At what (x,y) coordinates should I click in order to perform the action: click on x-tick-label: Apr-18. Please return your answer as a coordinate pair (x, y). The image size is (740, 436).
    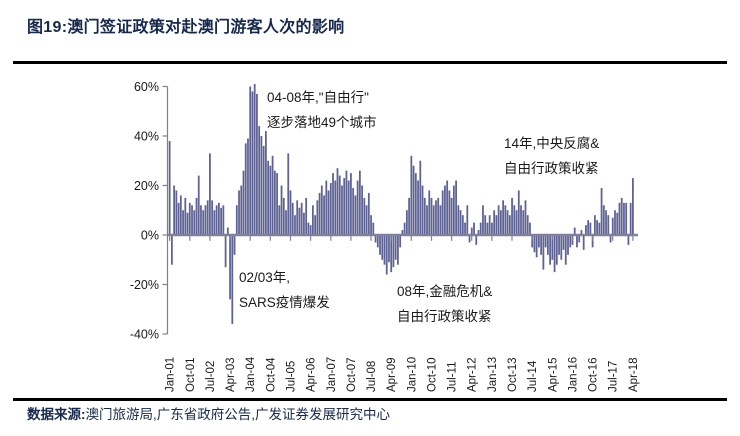
    Looking at the image, I should click on (634, 374).